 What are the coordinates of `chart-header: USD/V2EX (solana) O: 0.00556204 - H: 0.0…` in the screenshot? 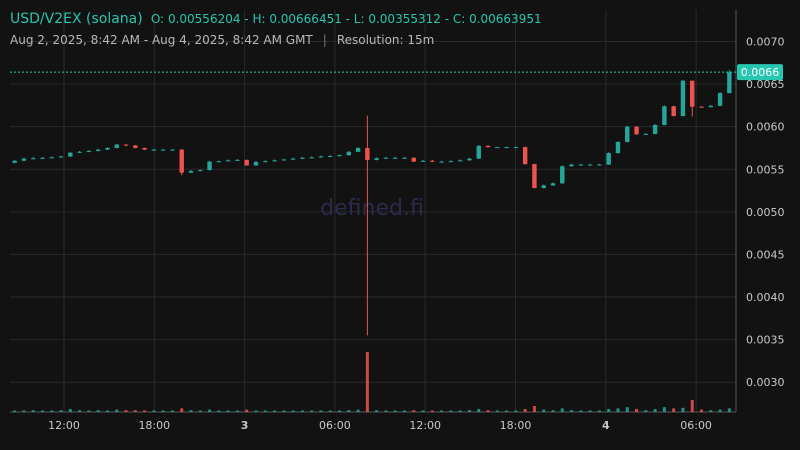 It's located at (276, 19).